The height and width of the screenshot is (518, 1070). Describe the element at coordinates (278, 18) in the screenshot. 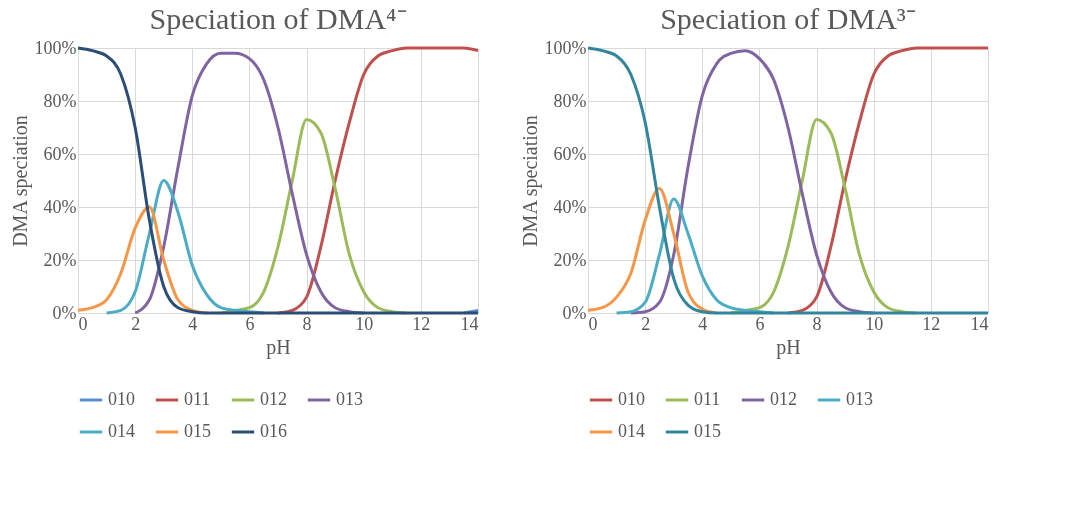

I see `chart-title: Speciation of DMA⁴⁻` at that location.